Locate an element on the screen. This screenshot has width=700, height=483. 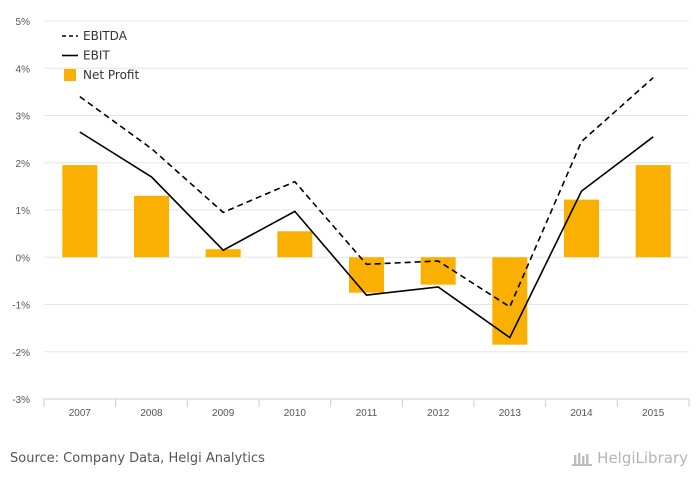
legend-label: EBITDA is located at coordinates (105, 36).